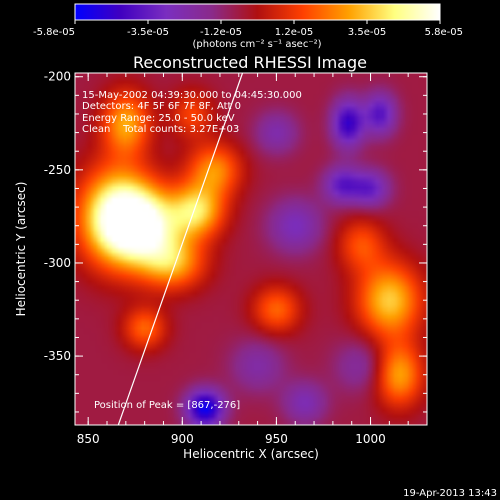 This screenshot has height=500, width=500. Describe the element at coordinates (444, 32) in the screenshot. I see `colorbar-tick-label: 5.8e-05` at that location.